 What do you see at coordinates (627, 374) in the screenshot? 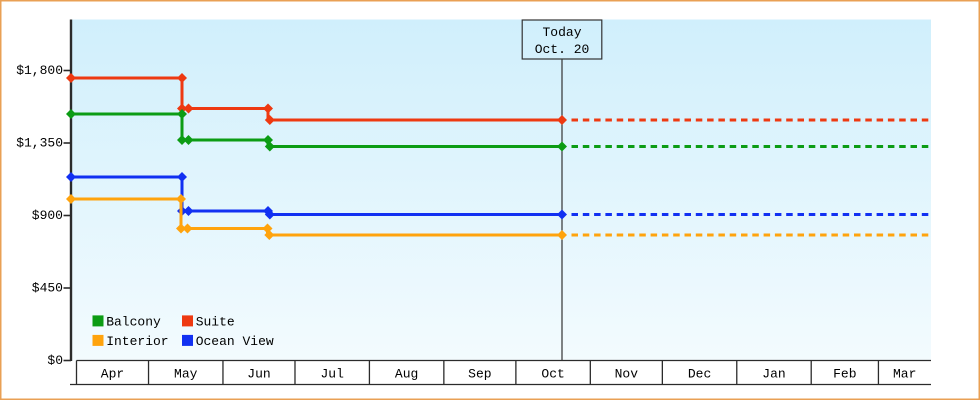
I see `svg-text: Nov` at bounding box center [627, 374].